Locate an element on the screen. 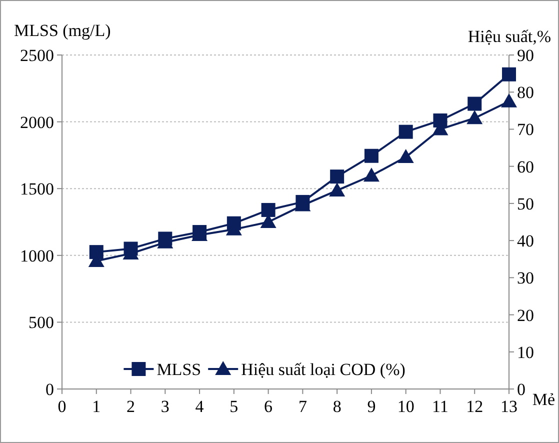  y2-tick-label: 20 is located at coordinates (525, 315).